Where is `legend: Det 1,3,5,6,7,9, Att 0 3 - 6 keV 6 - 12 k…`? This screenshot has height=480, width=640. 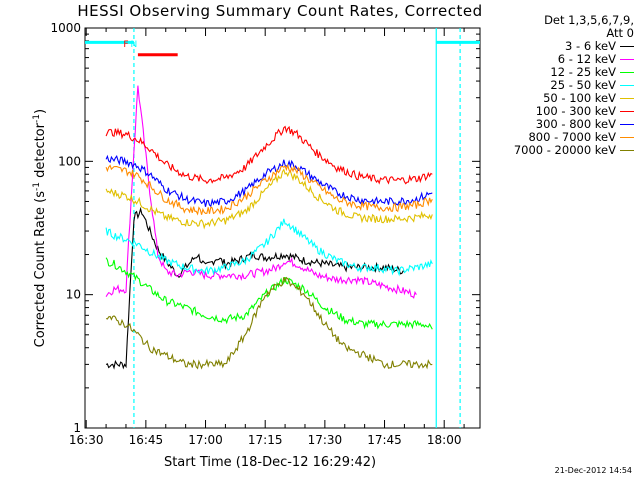
legend: Det 1,3,5,6,7,9, Att 0 3 - 6 keV 6 - 12 k… is located at coordinates (558, 85).